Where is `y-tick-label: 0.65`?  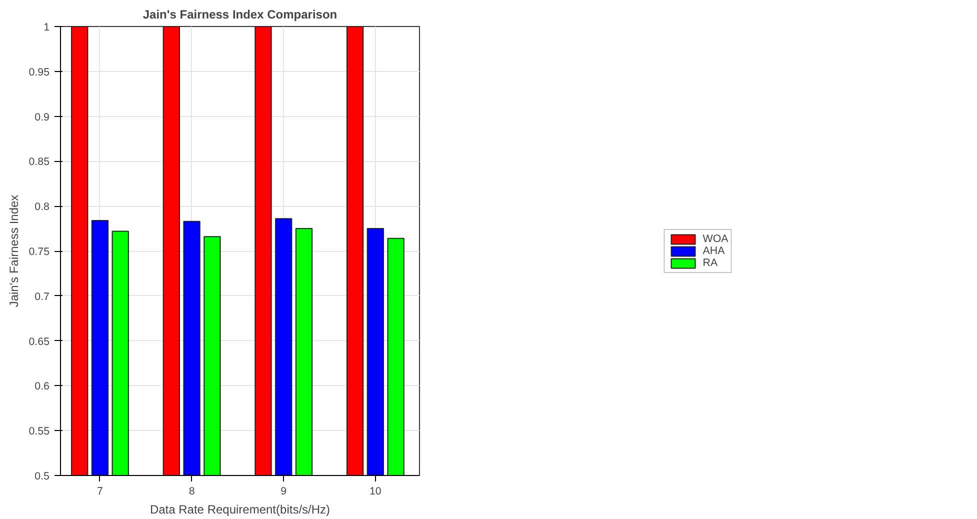 y-tick-label: 0.65 is located at coordinates (39, 342).